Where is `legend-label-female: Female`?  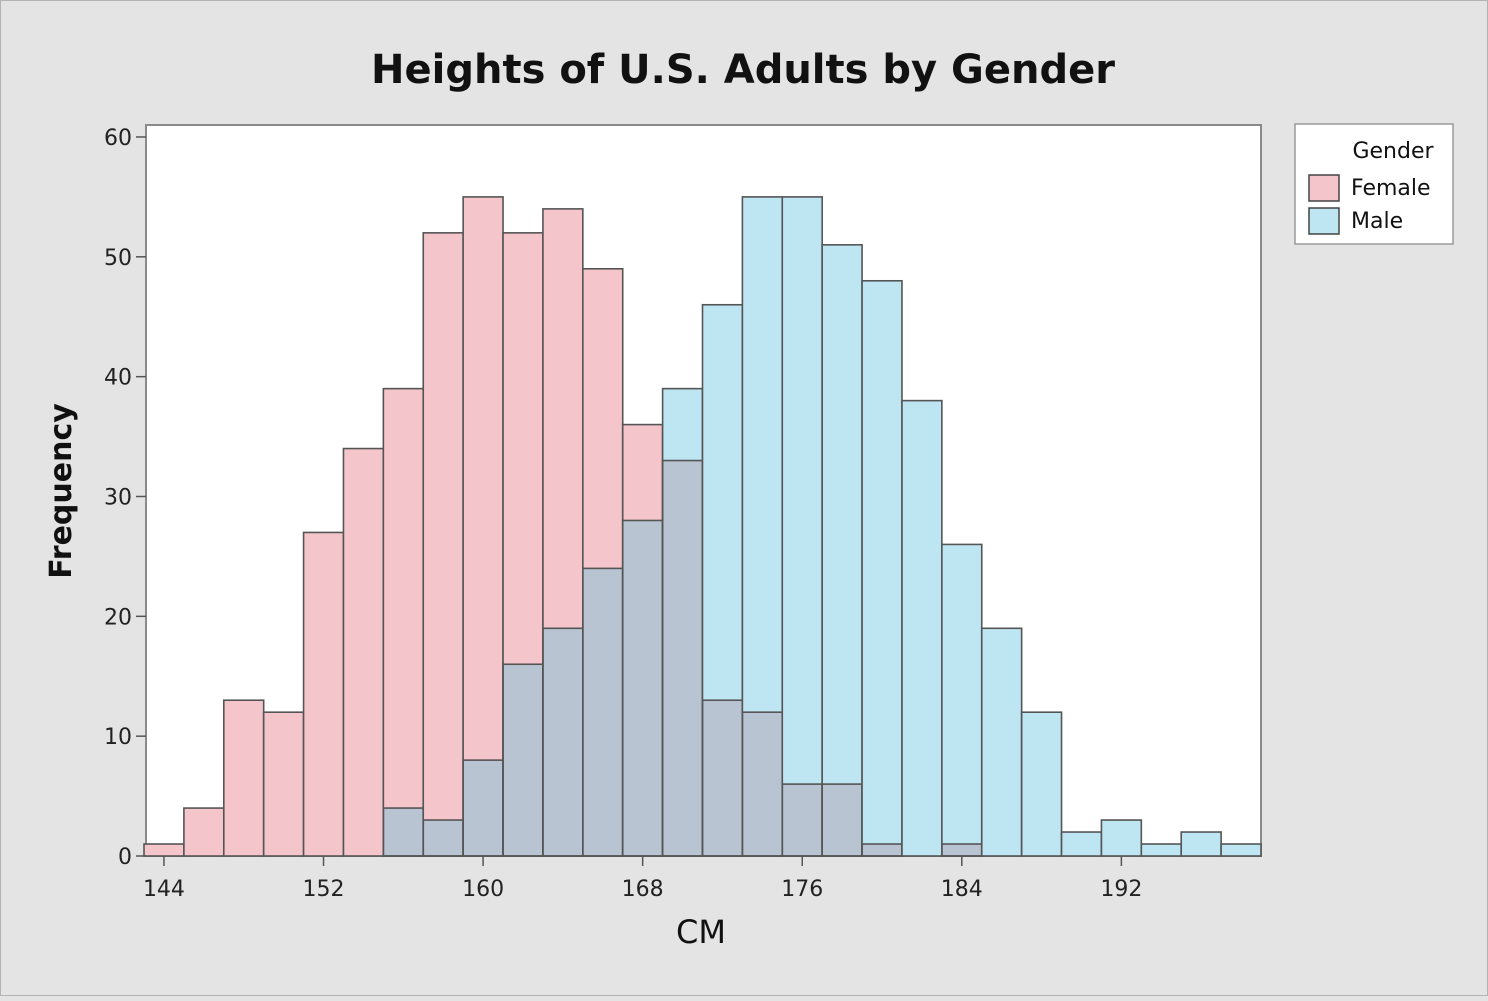
legend-label-female: Female is located at coordinates (1391, 188).